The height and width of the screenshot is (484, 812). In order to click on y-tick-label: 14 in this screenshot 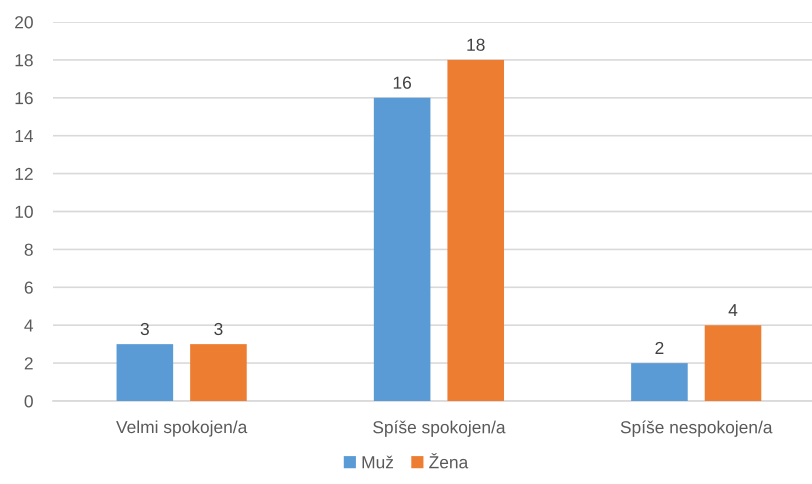, I will do `click(25, 136)`.